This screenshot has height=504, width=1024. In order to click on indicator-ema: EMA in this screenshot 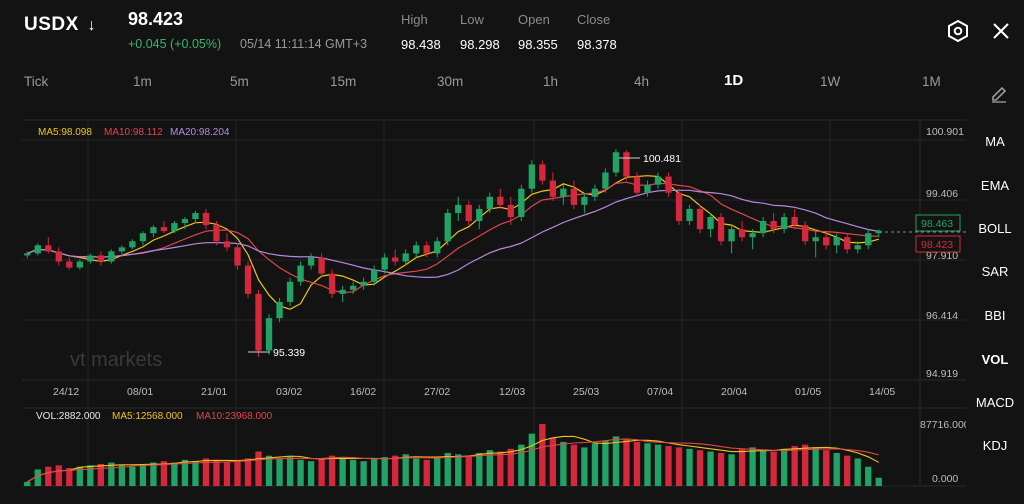, I will do `click(995, 185)`.